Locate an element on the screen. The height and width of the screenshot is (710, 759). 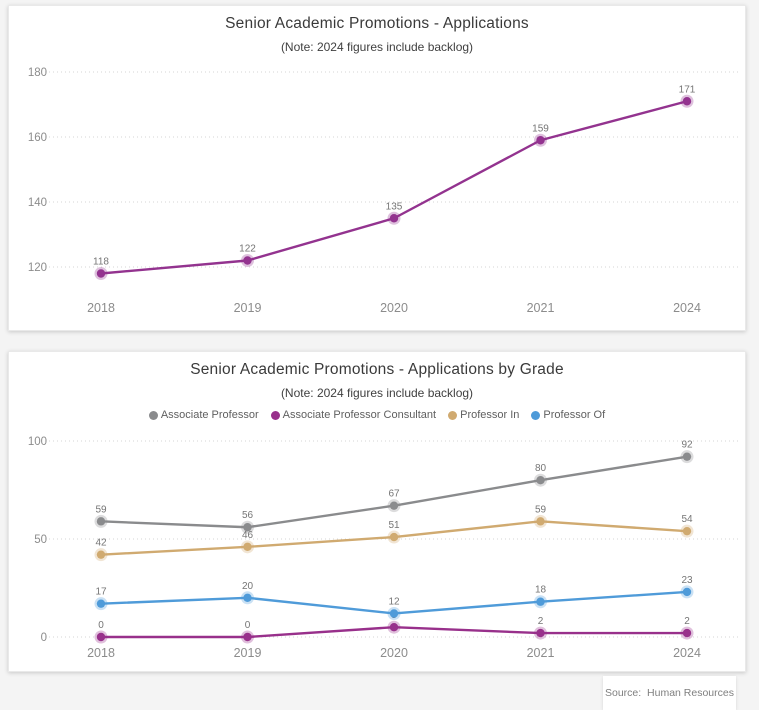
data-point-label: 18 is located at coordinates (541, 590).